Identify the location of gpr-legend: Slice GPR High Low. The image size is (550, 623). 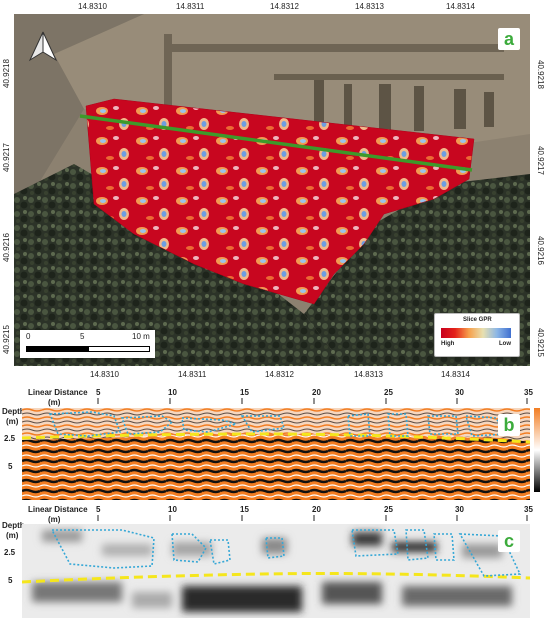
(477, 335).